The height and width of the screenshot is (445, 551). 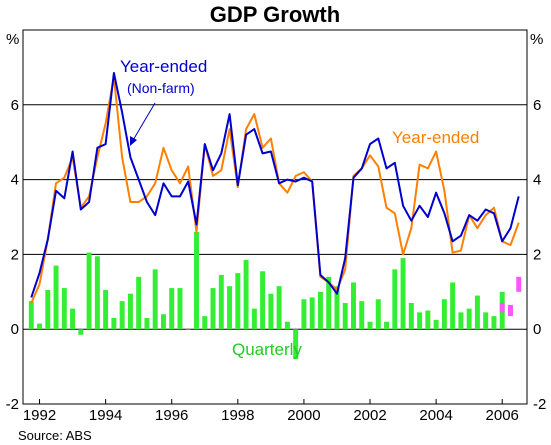 What do you see at coordinates (537, 254) in the screenshot?
I see `y-tick-right: 2` at bounding box center [537, 254].